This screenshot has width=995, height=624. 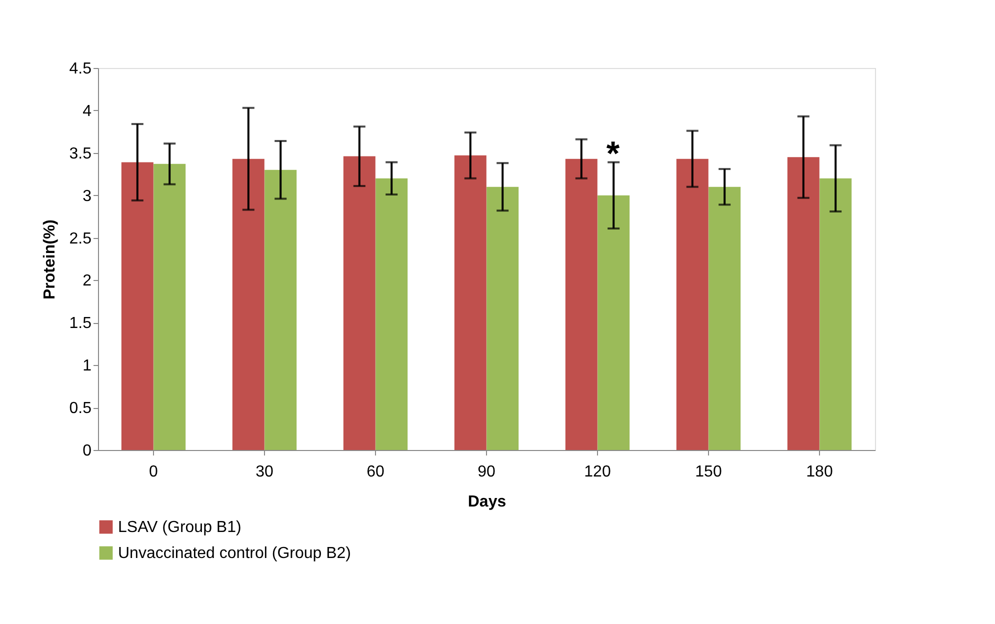 What do you see at coordinates (234, 553) in the screenshot?
I see `legend-label: Unvaccinated control (Group B2)` at bounding box center [234, 553].